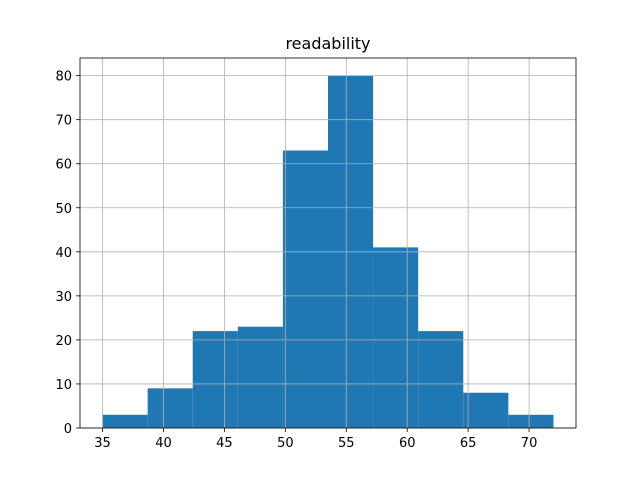  I want to click on y-tick-label: 50, so click(63, 209).